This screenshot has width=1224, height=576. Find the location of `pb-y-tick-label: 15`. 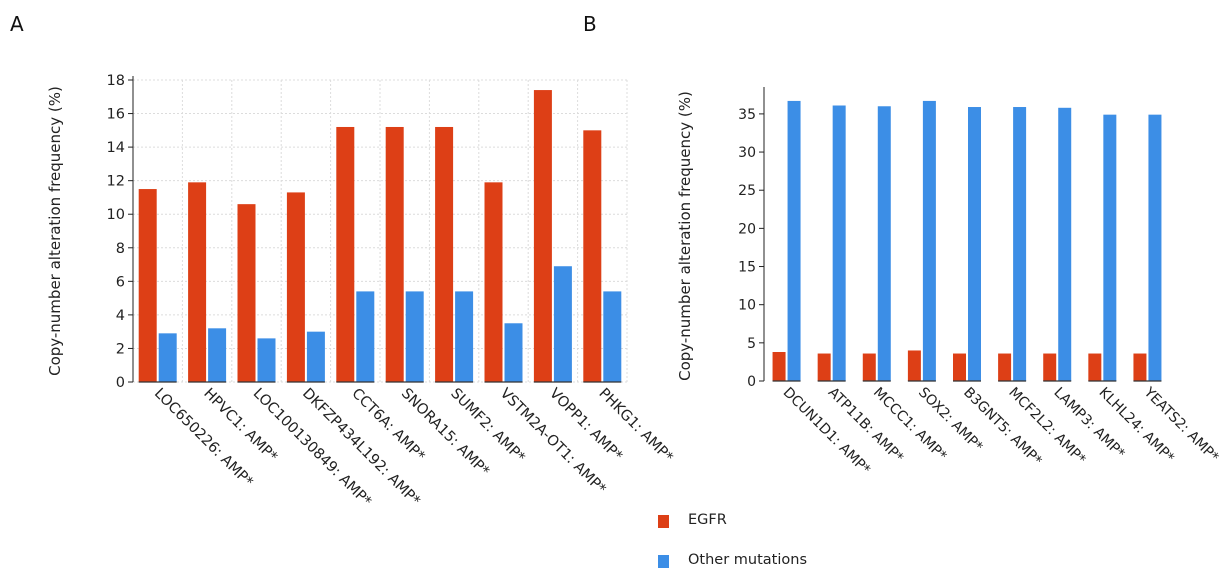

pb-y-tick-label: 15 is located at coordinates (747, 268).